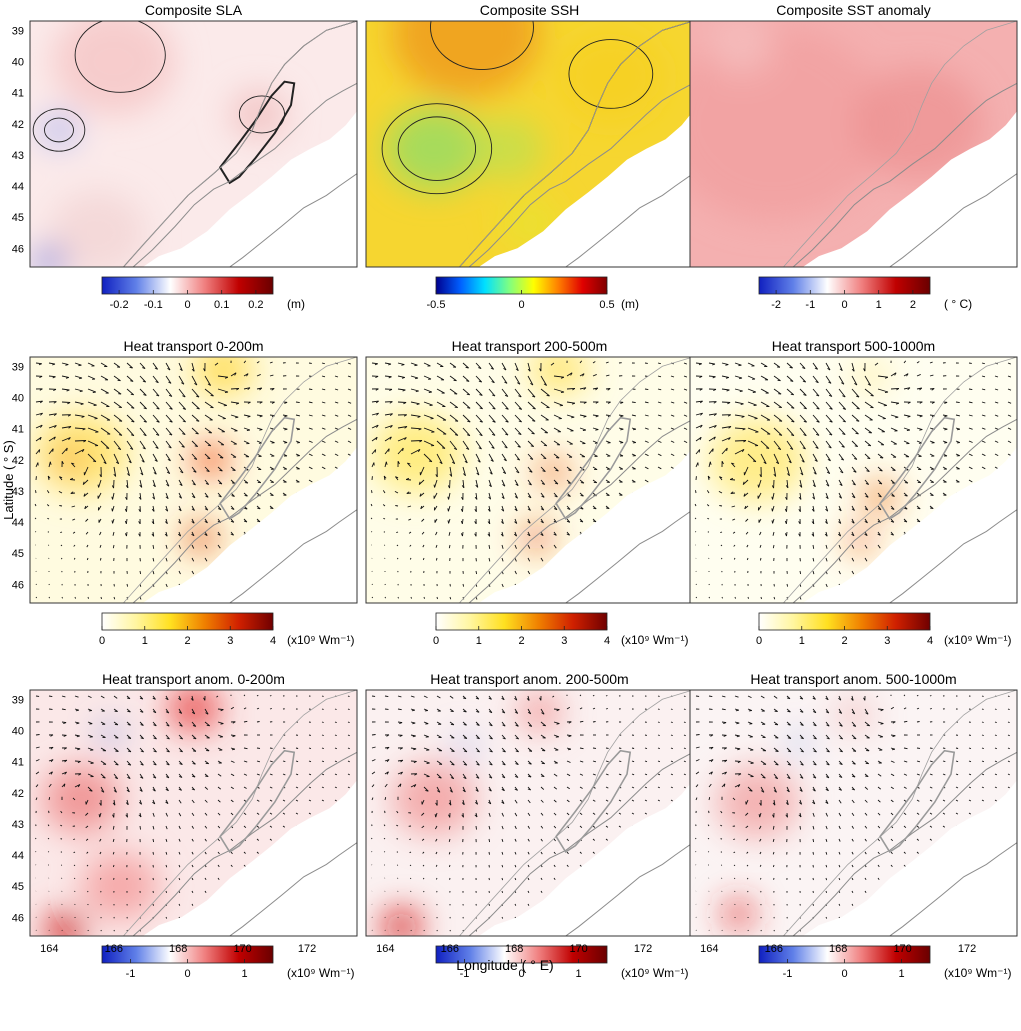  Describe the element at coordinates (119, 305) in the screenshot. I see `colorbar-tick-label: -0.2` at that location.